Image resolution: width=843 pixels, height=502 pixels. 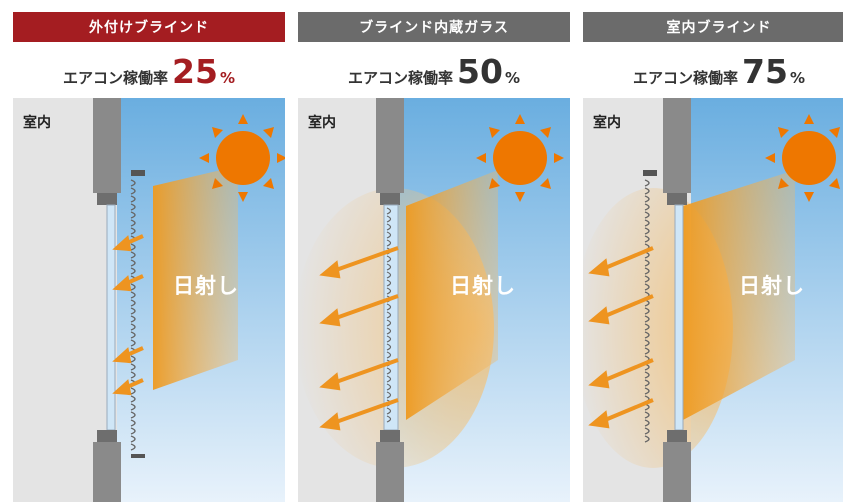 I want to click on ac-rate: エアコン稼働率 75 %, so click(x=713, y=72).